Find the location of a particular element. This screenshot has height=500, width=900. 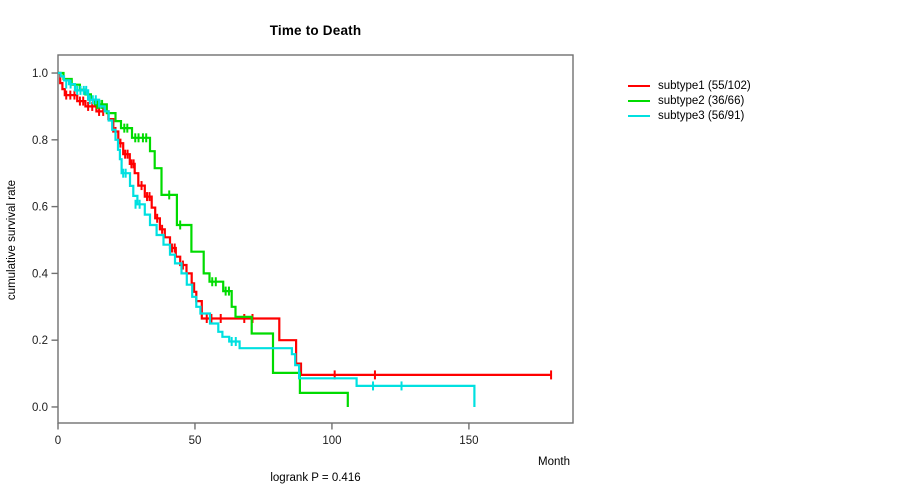

legend-item-label: subtype1 (55/102) is located at coordinates (704, 85).